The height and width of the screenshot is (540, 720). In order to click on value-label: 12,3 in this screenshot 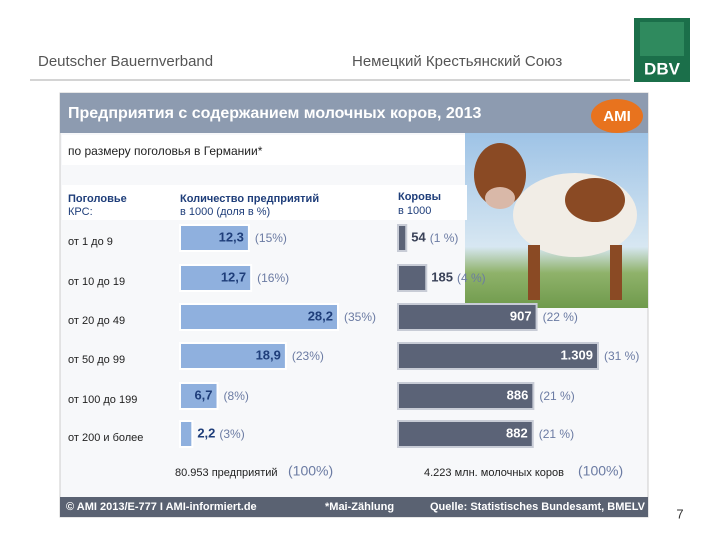, I will do `click(231, 236)`.